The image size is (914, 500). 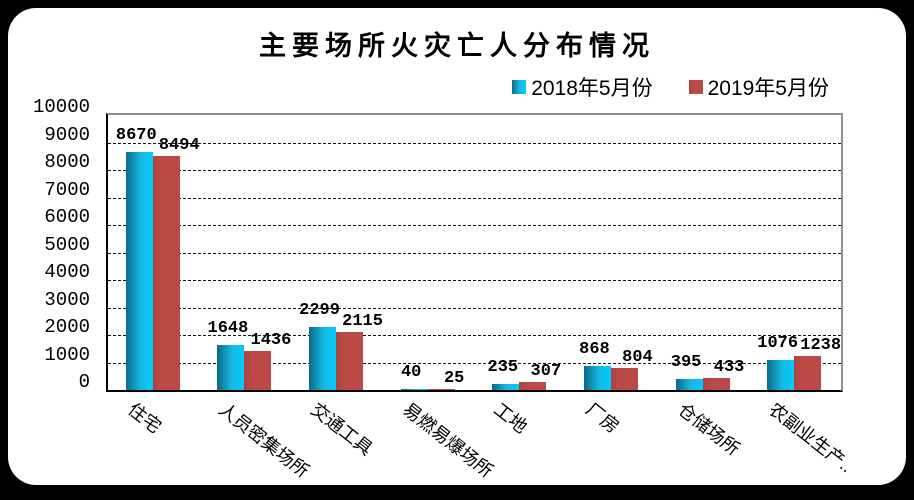 I want to click on legend-item-2018: 2018年5月份, so click(x=582, y=87).